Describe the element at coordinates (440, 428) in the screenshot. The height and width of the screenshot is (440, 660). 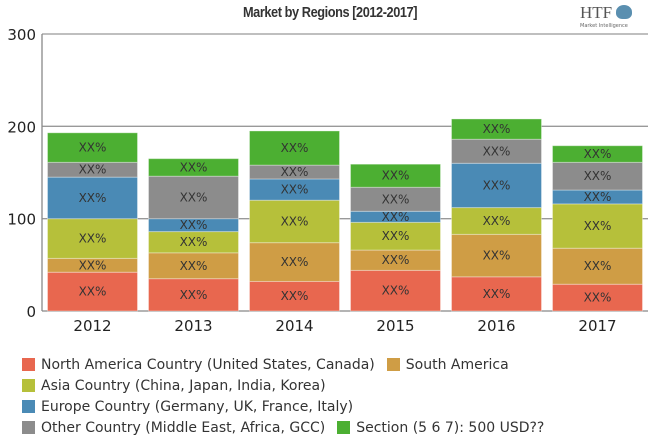
I see `legend-item-section: Section (5 6 7): 500 USD??` at that location.